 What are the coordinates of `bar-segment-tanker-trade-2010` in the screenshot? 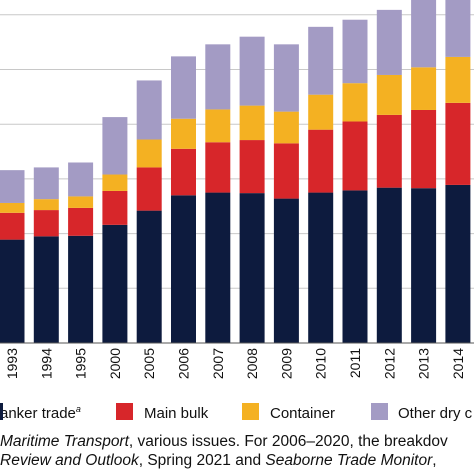 It's located at (321, 267).